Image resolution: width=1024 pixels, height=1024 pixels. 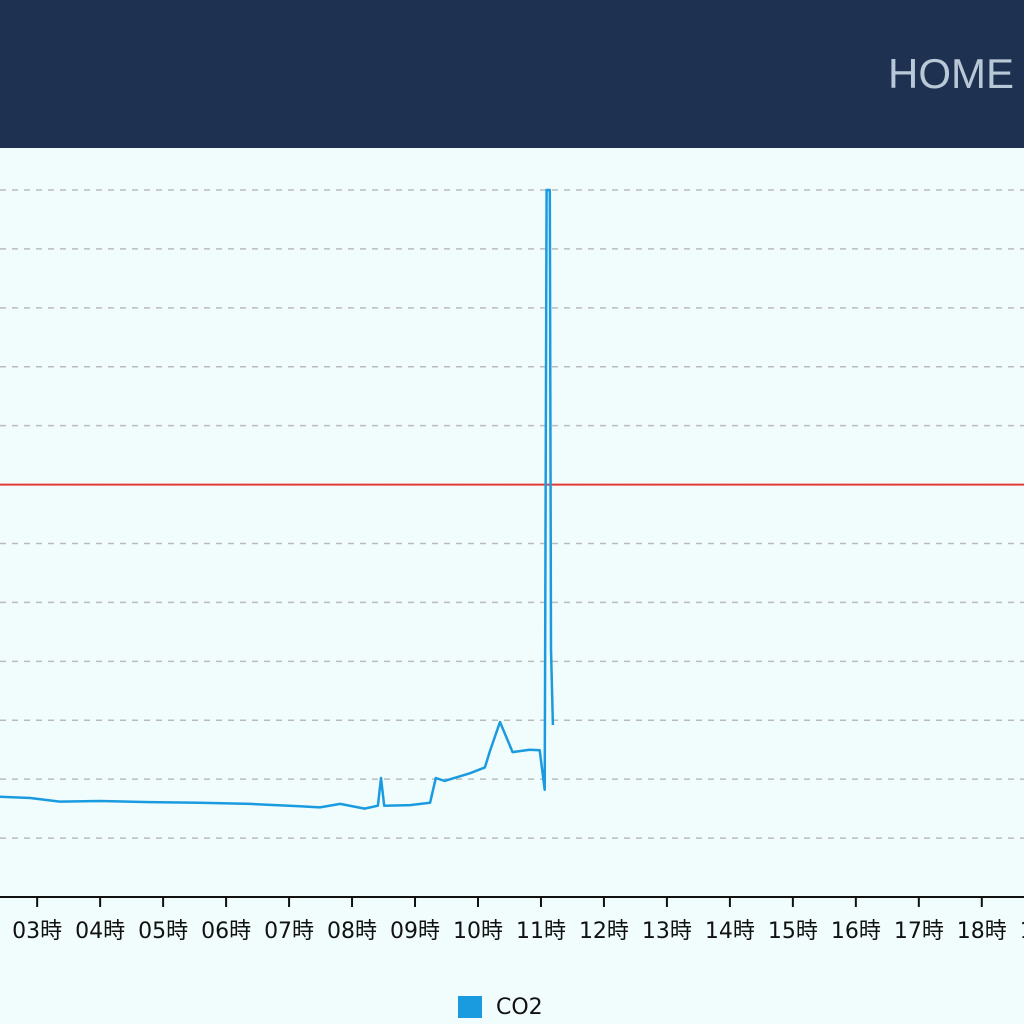 What do you see at coordinates (730, 931) in the screenshot?
I see `x-tick-label: 14時` at bounding box center [730, 931].